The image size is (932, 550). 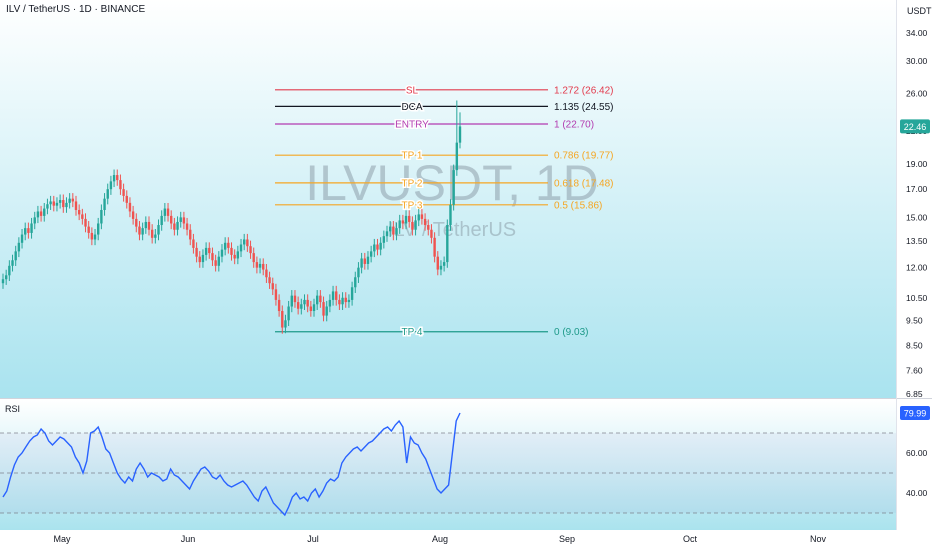 I want to click on chart-title: ILV / TetherUS · 1D · BINANCE, so click(x=76, y=9).